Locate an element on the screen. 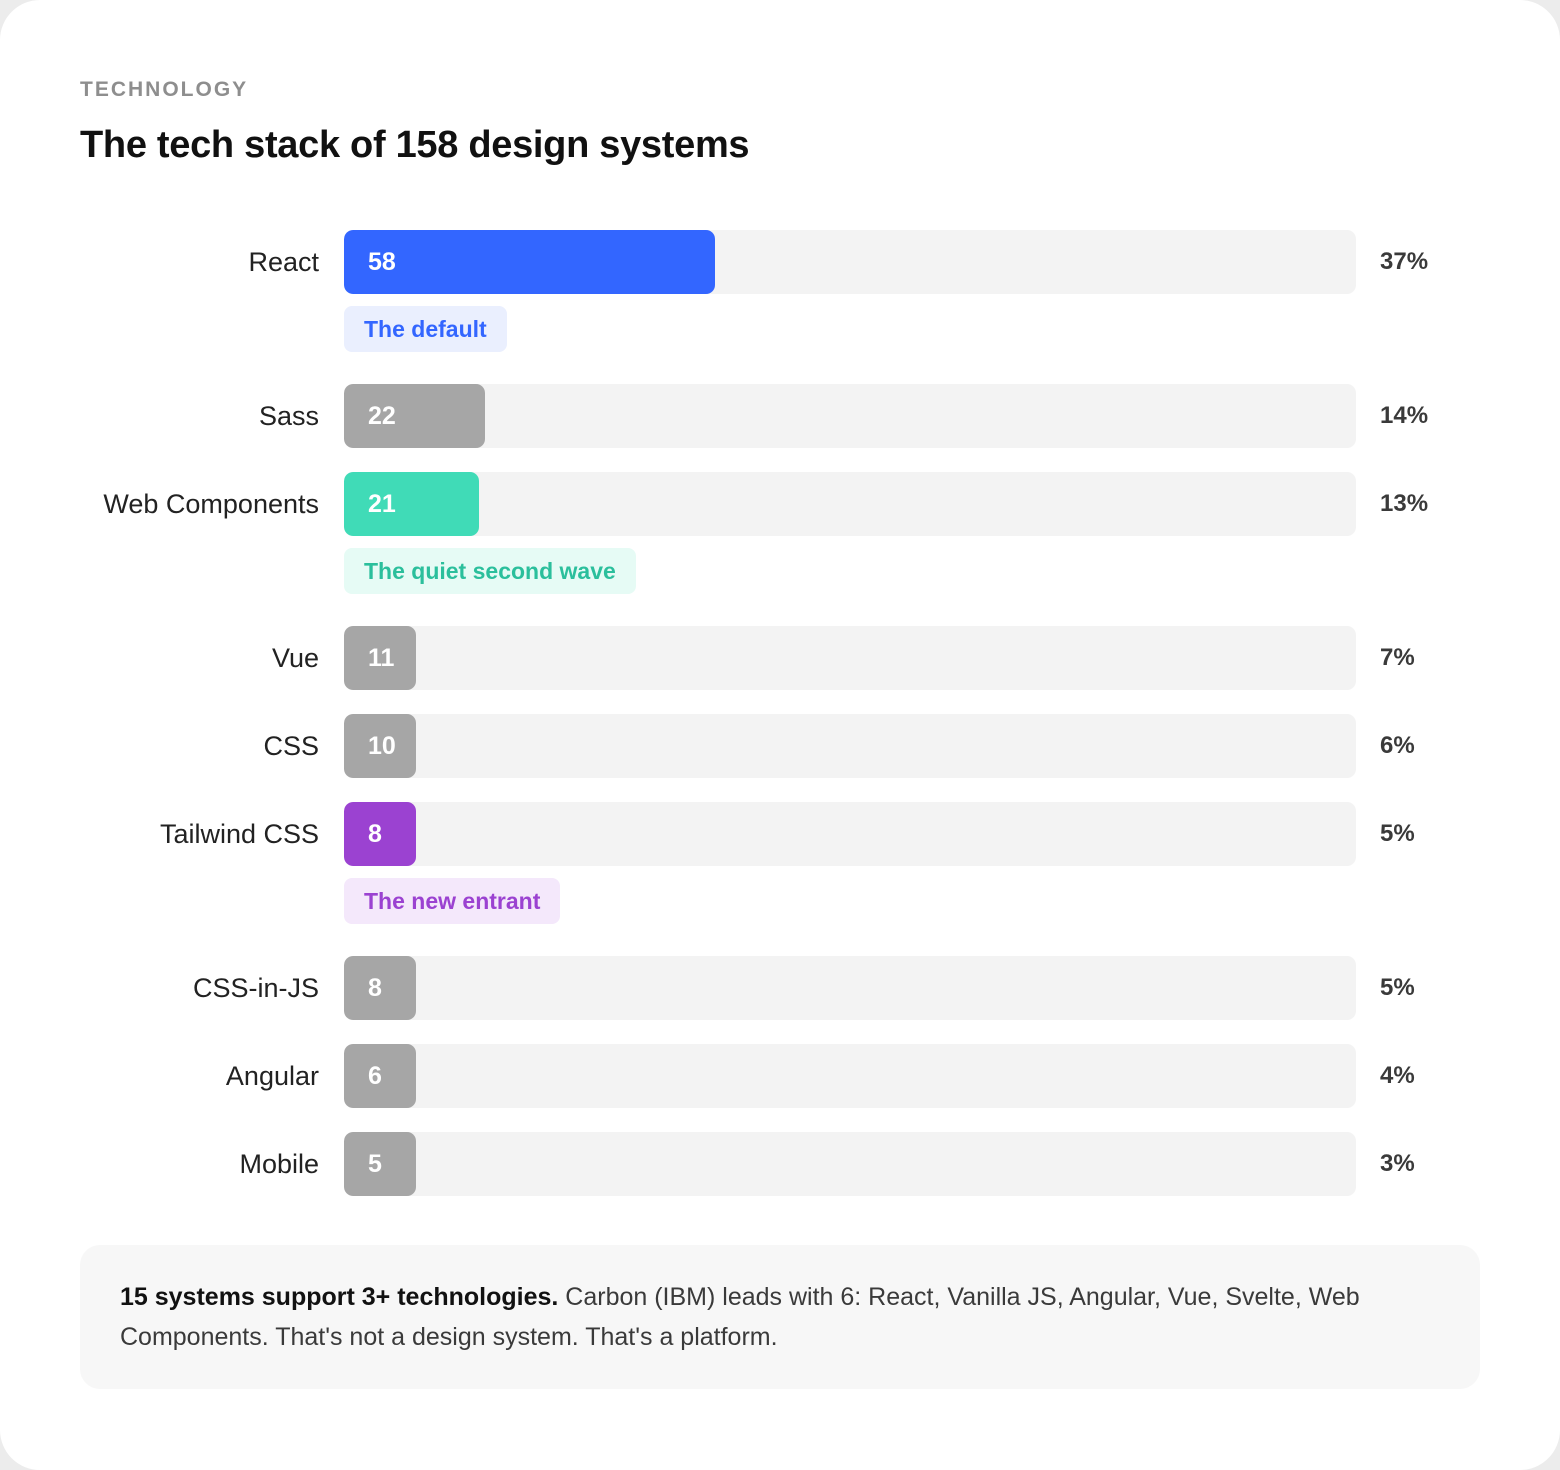 The height and width of the screenshot is (1470, 1560). category-label-css-in-js: CSS-in-JS is located at coordinates (255, 988).